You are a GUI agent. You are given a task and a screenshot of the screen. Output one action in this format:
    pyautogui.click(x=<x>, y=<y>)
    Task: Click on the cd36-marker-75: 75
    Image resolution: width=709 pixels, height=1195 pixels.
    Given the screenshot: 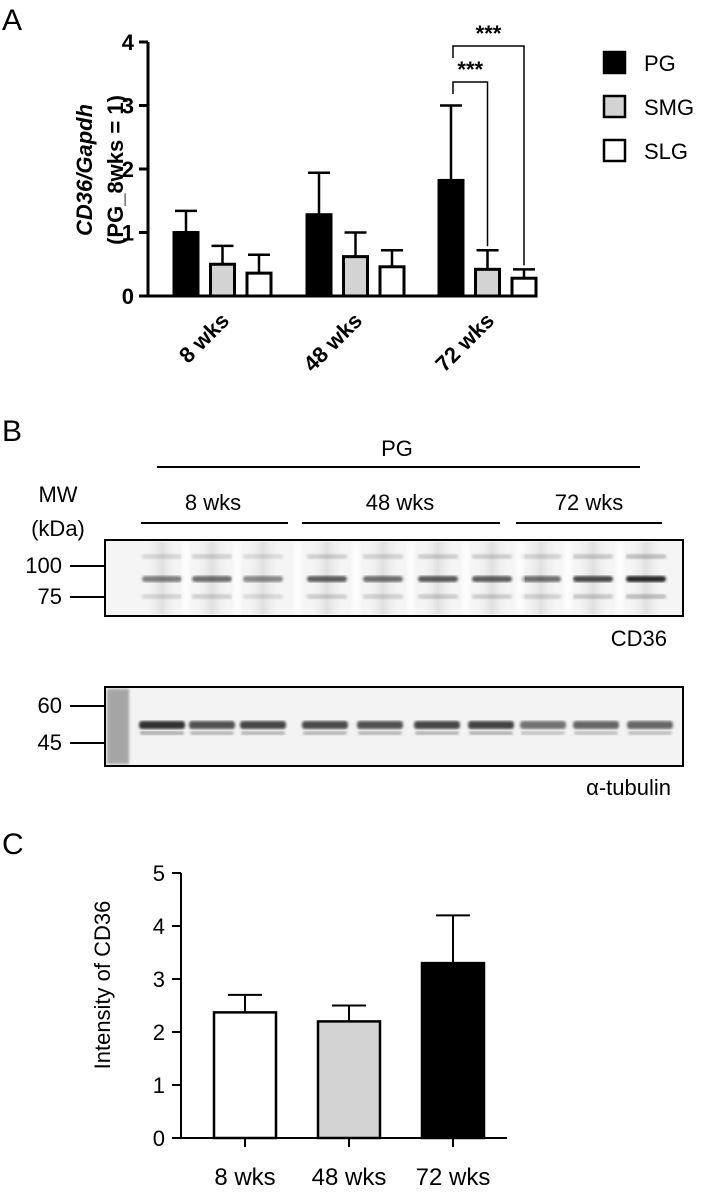 What is the action you would take?
    pyautogui.click(x=50, y=596)
    